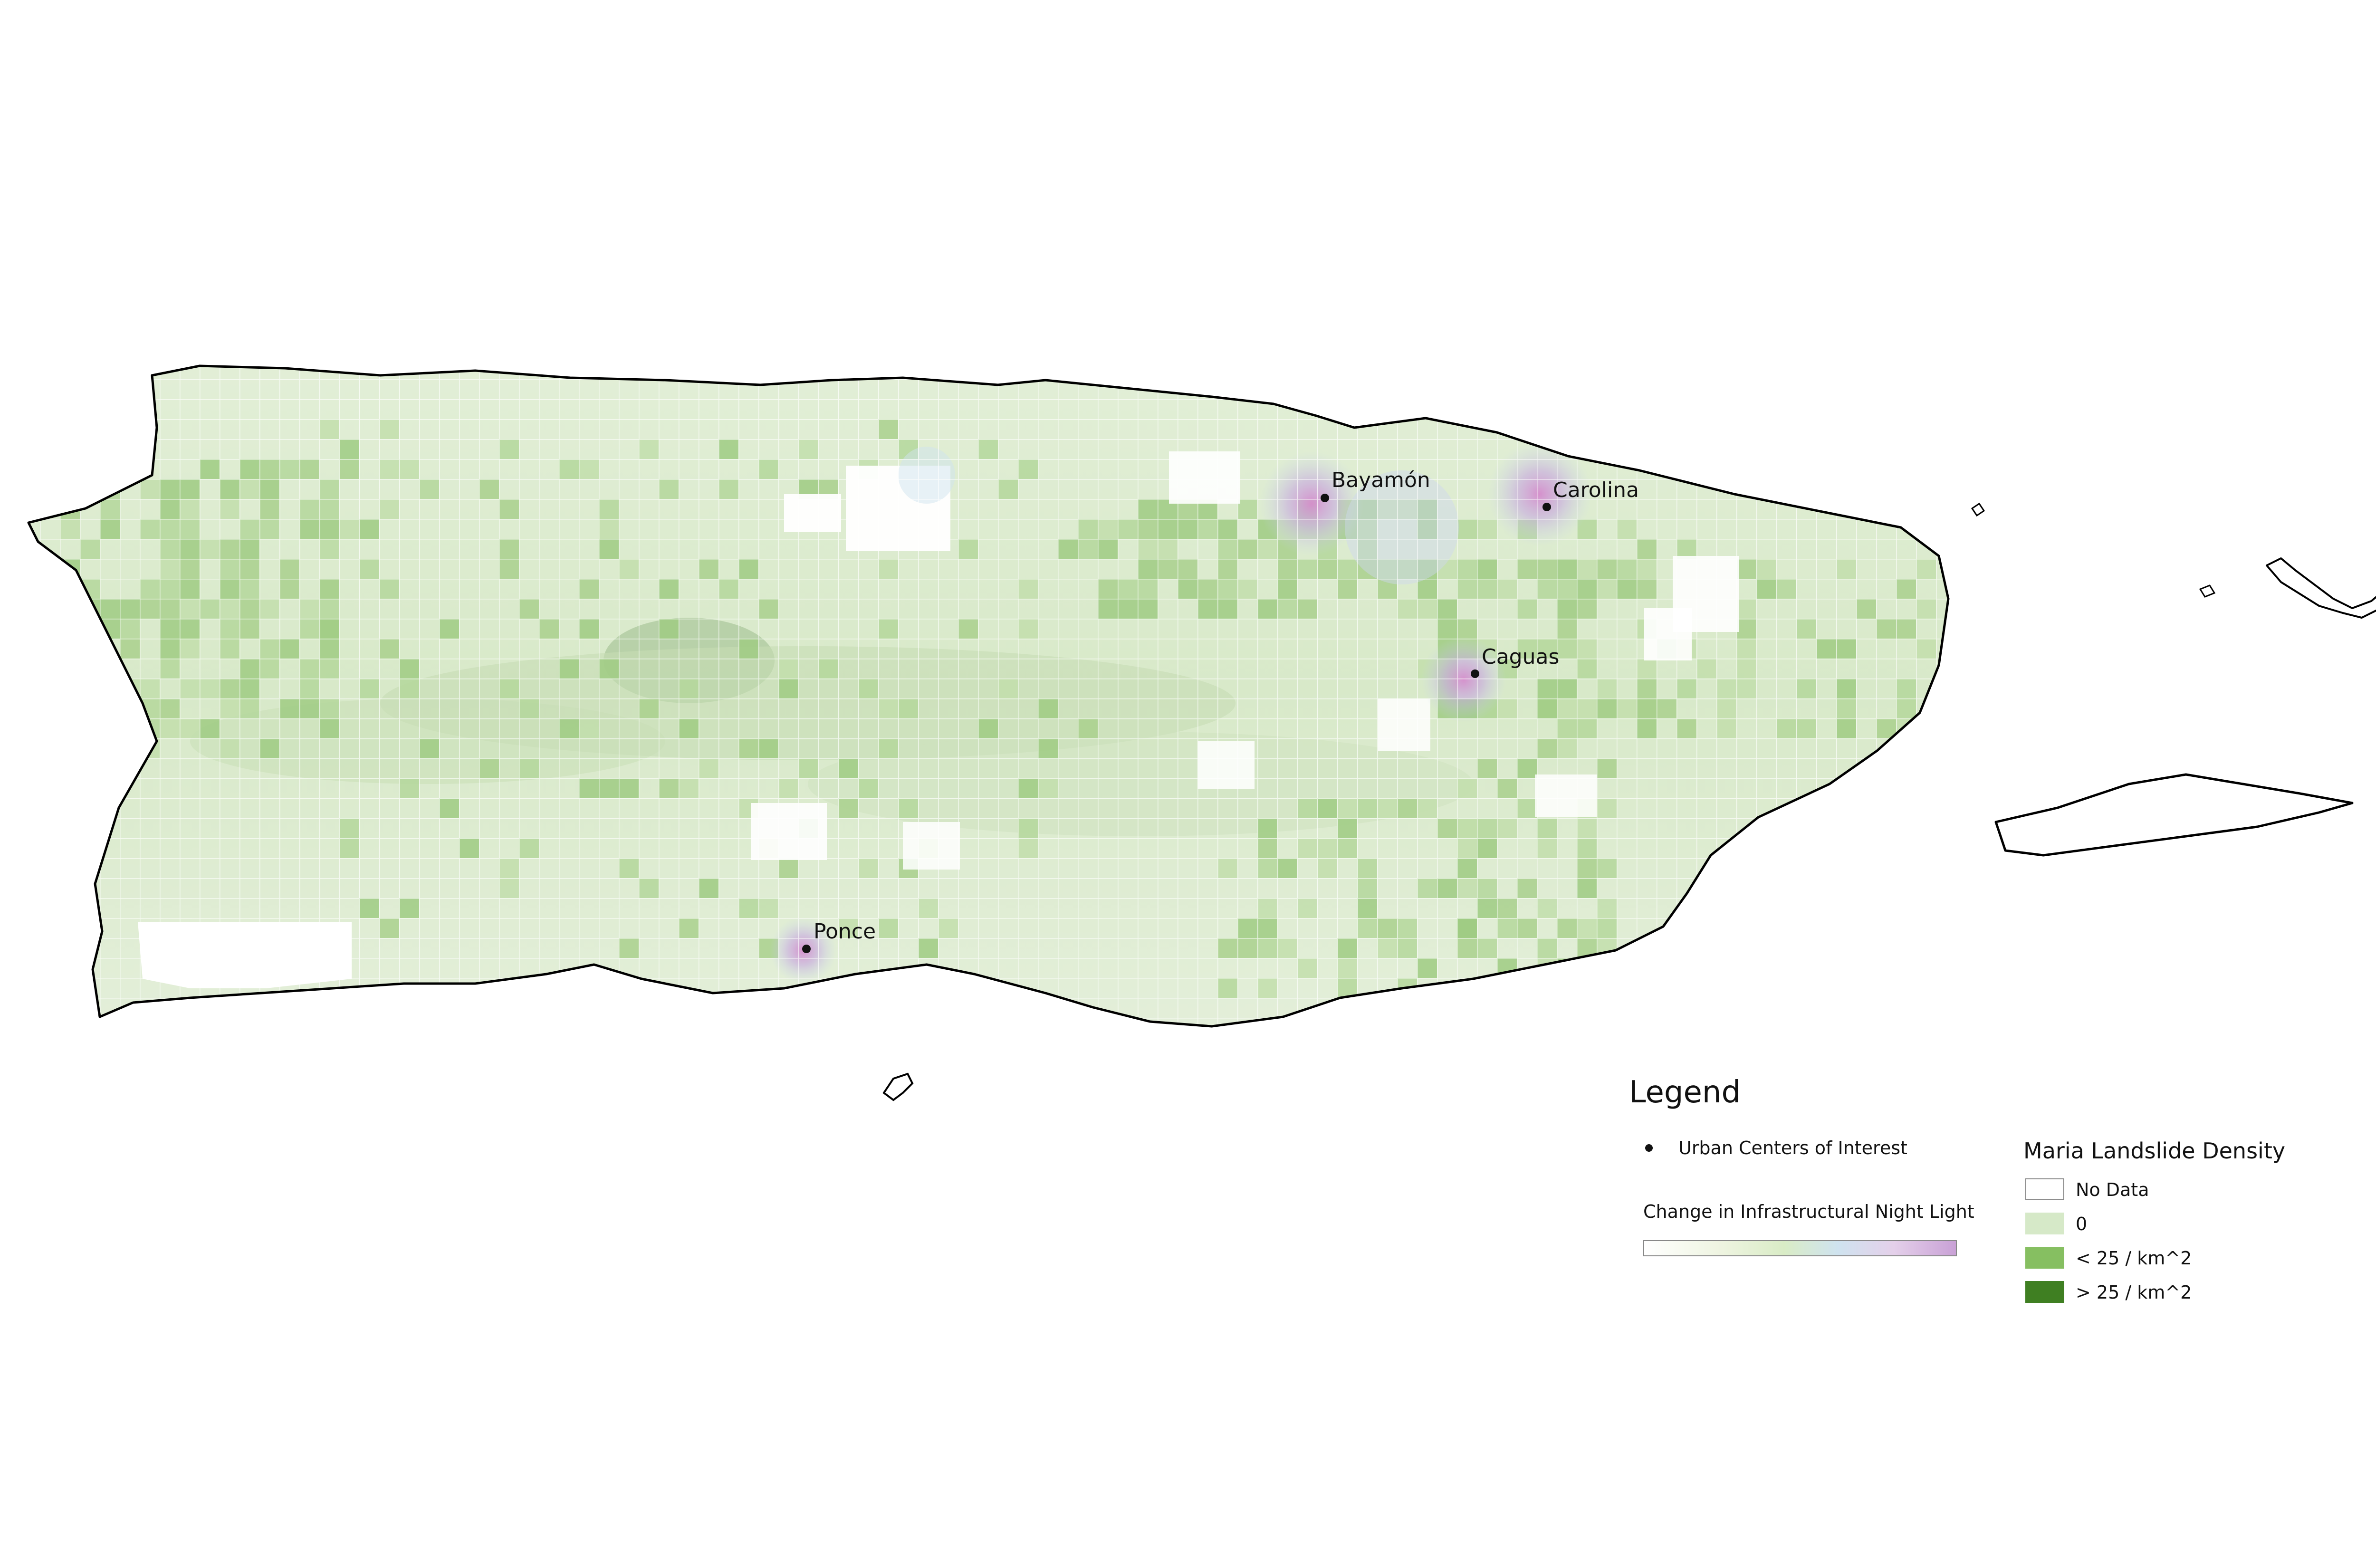  I want to click on city-caguas: Caguas, so click(1515, 662).